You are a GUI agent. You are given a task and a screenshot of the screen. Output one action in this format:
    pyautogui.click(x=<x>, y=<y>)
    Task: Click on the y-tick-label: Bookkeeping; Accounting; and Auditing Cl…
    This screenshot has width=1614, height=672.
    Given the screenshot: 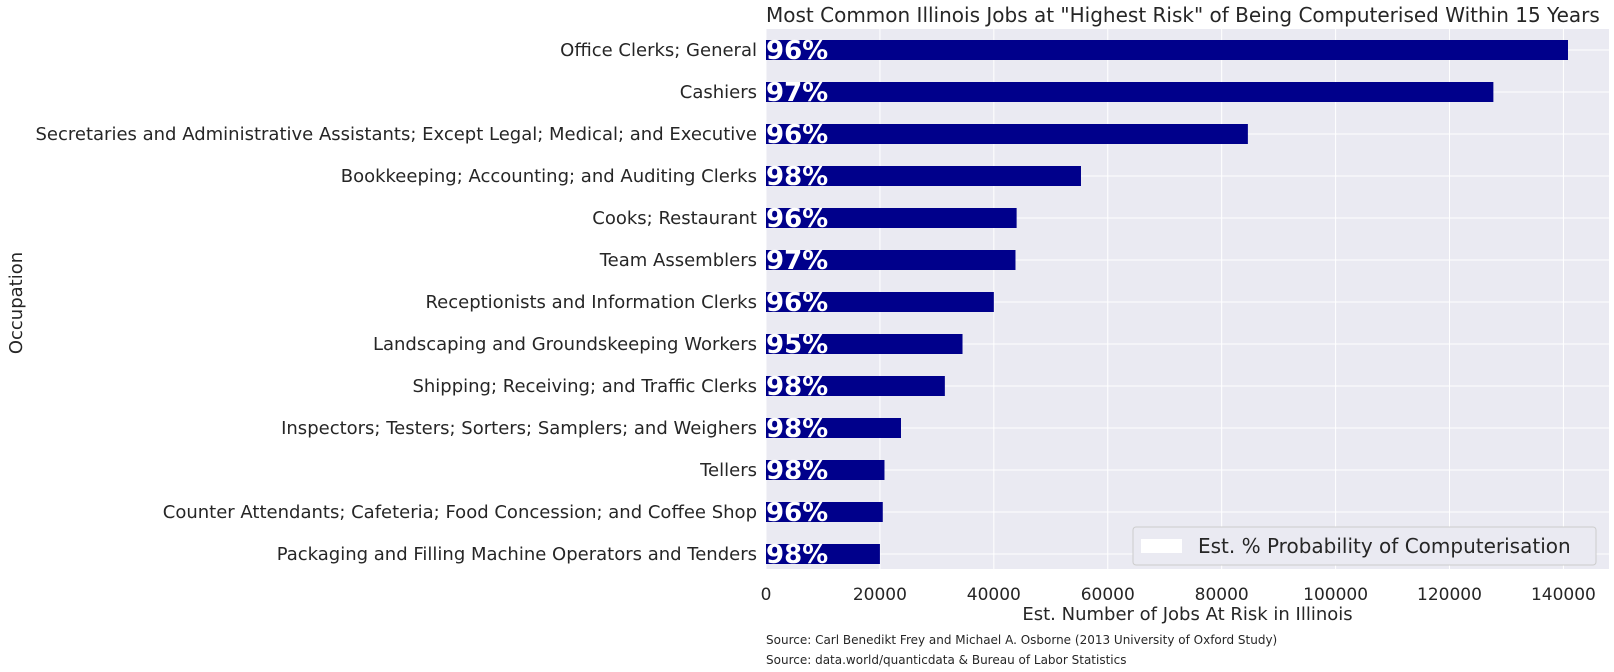 What is the action you would take?
    pyautogui.click(x=549, y=176)
    